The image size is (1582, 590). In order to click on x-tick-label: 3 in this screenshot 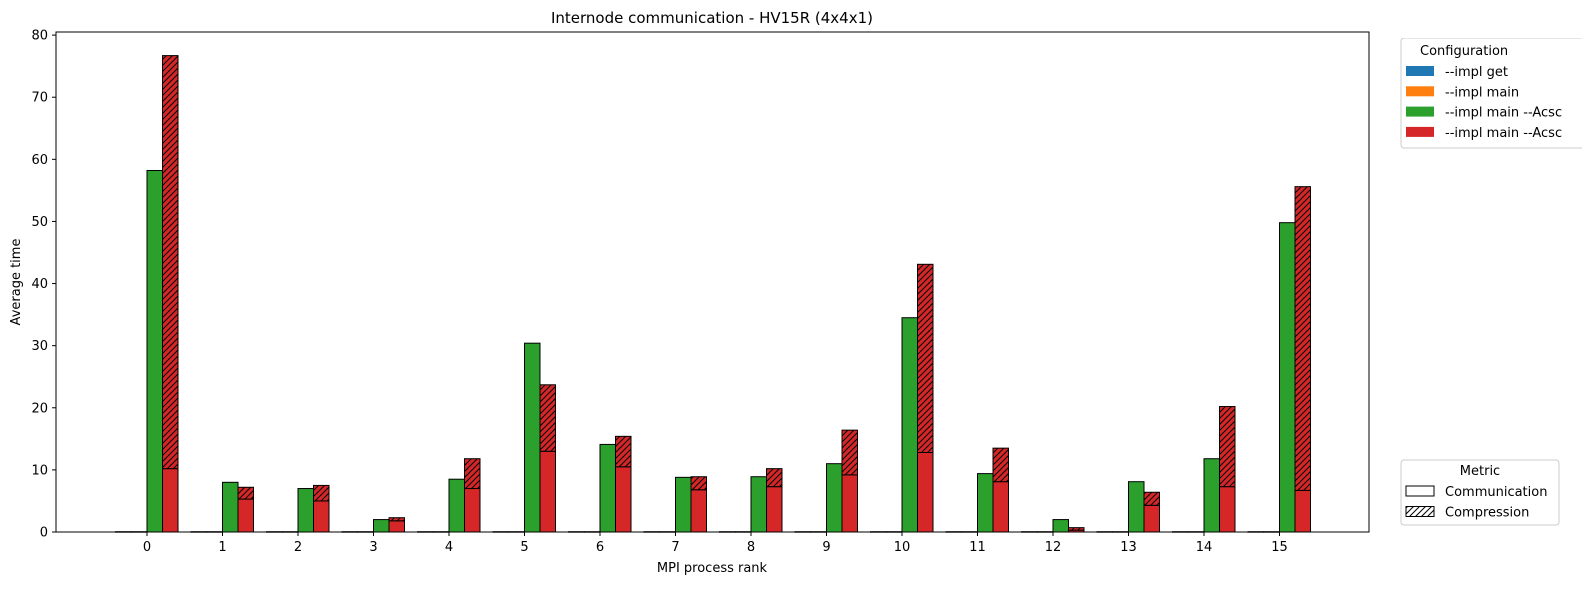, I will do `click(373, 547)`.